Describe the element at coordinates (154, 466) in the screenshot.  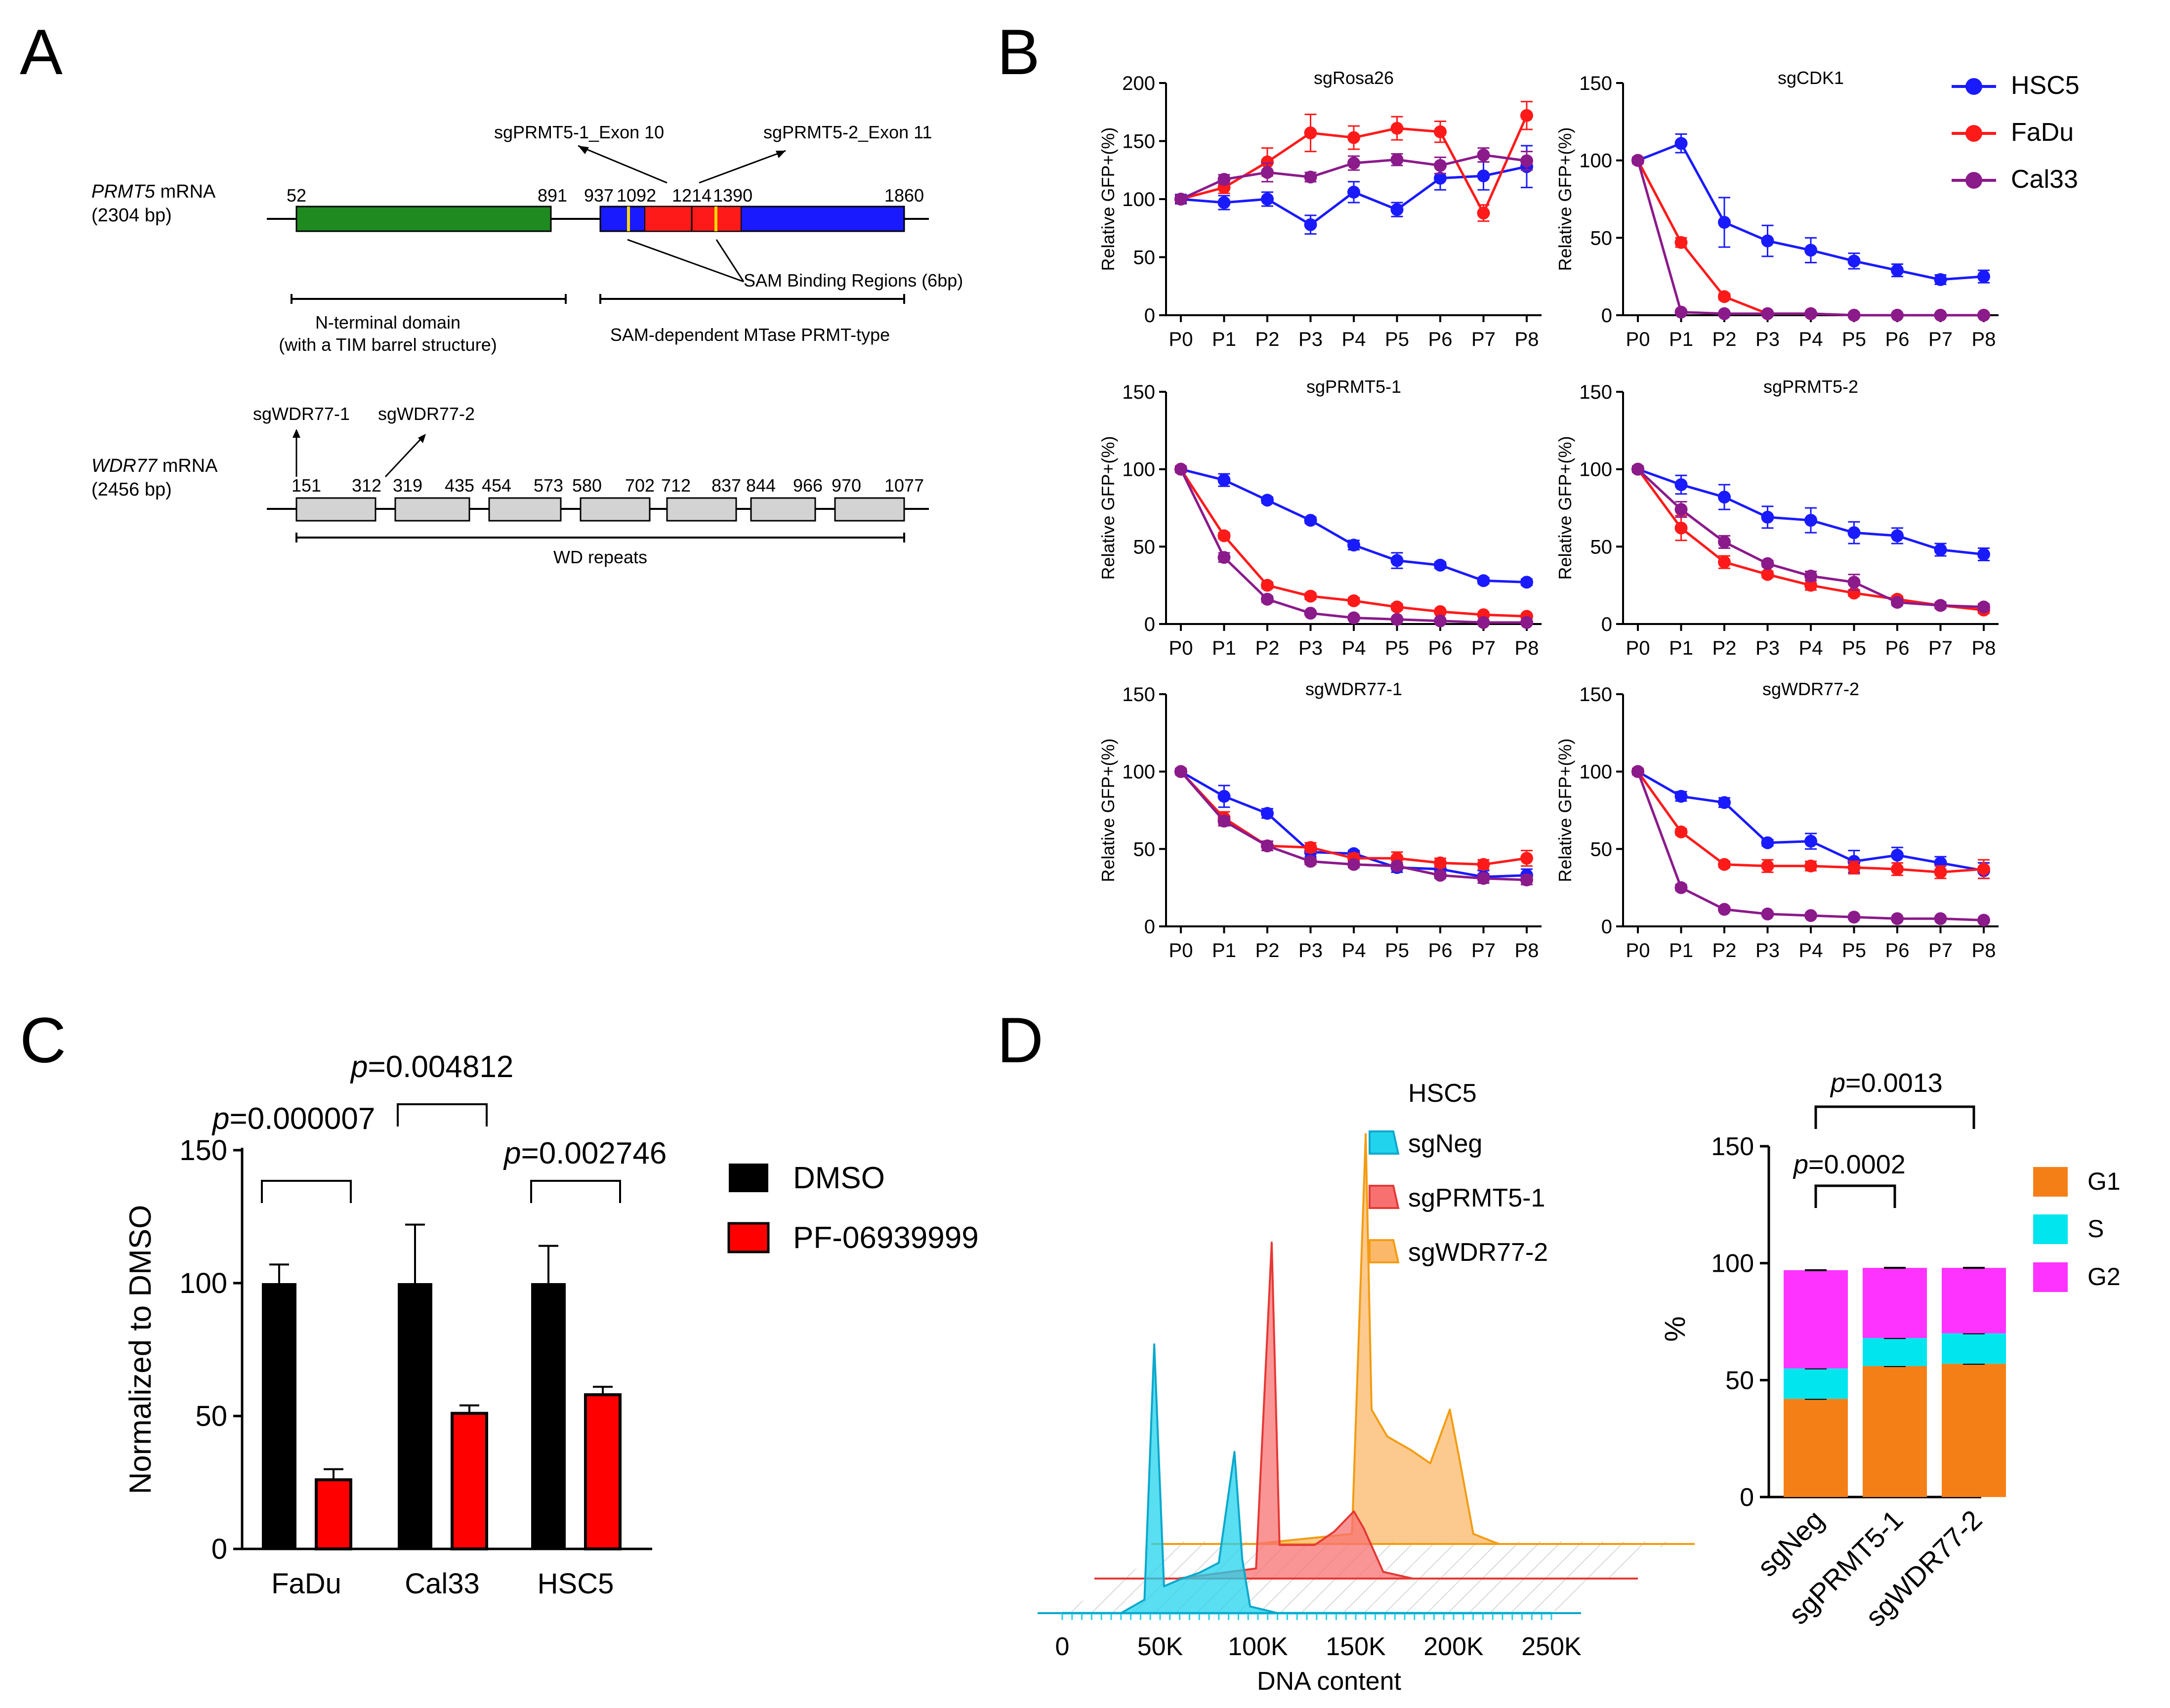
I see `wdr77-mrna-label: WDR77 mRNA` at that location.